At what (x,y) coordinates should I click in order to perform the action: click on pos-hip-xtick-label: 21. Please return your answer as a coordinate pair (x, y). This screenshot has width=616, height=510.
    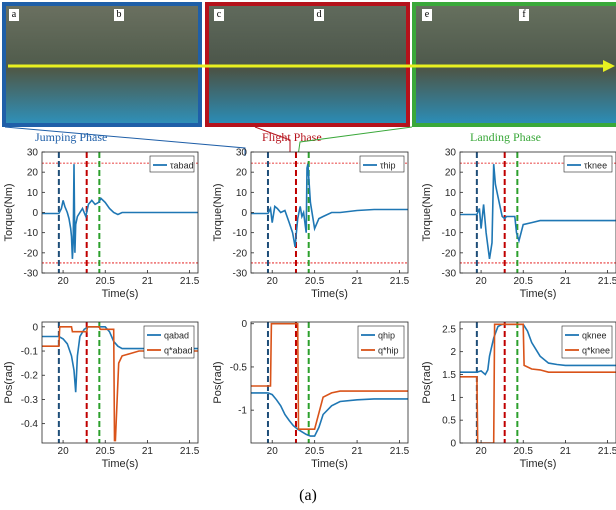
    Looking at the image, I should click on (358, 451).